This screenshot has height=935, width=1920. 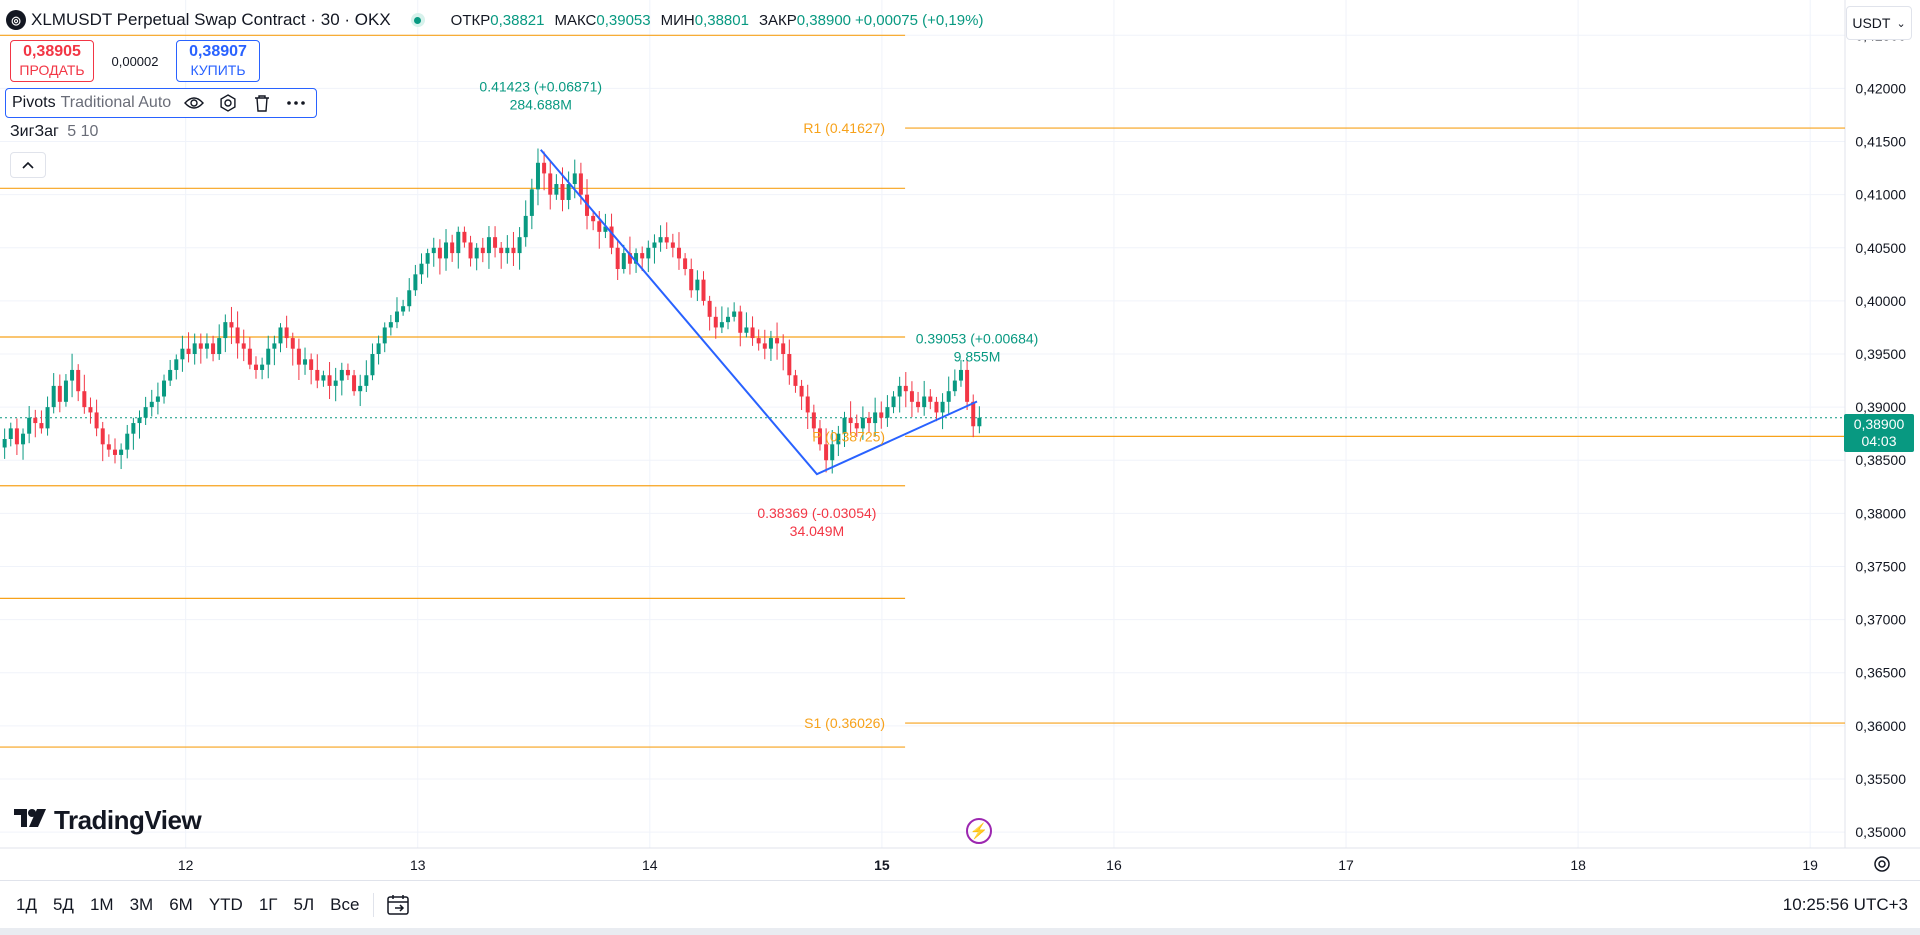 I want to click on market-status-icon, so click(x=417, y=20).